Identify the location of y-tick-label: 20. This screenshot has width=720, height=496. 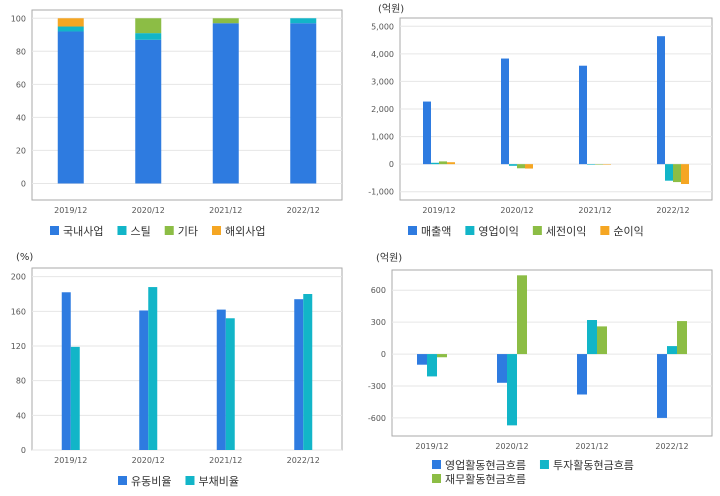
(21, 150).